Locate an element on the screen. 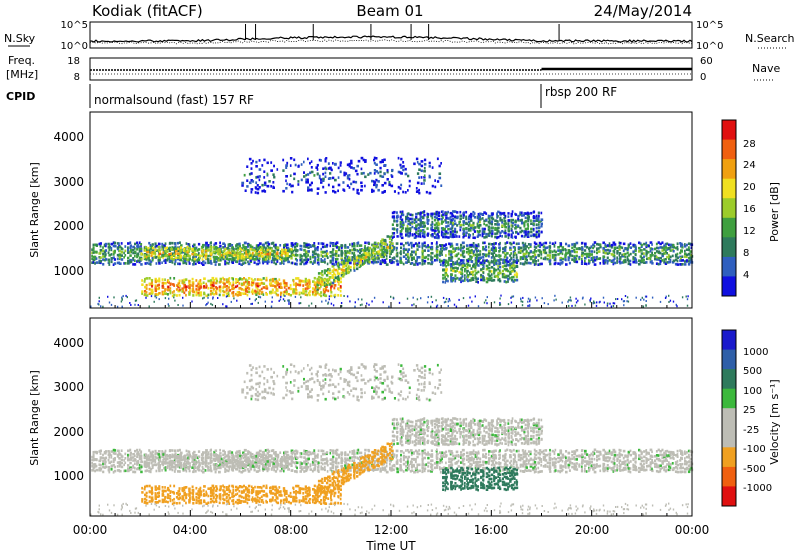  power-cell-1910 is located at coordinates (160, 254).